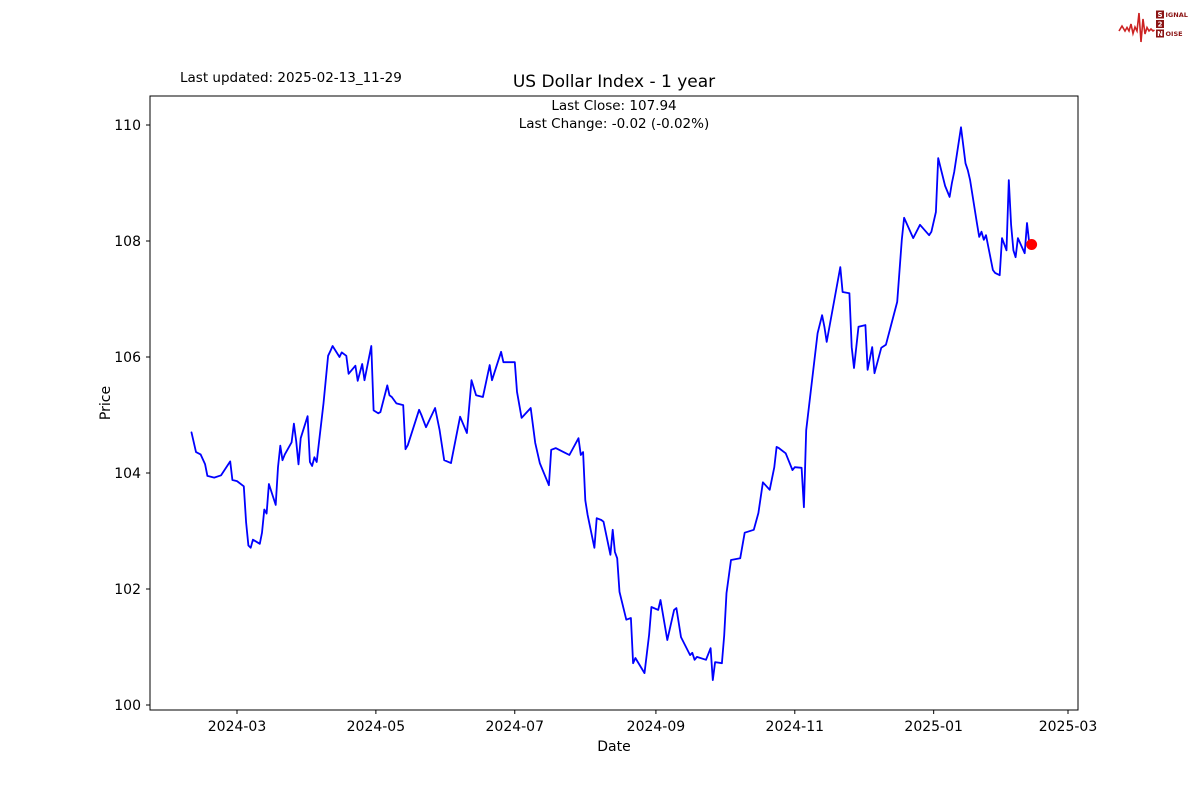  What do you see at coordinates (237, 727) in the screenshot?
I see `x-tick-label: 2024-03` at bounding box center [237, 727].